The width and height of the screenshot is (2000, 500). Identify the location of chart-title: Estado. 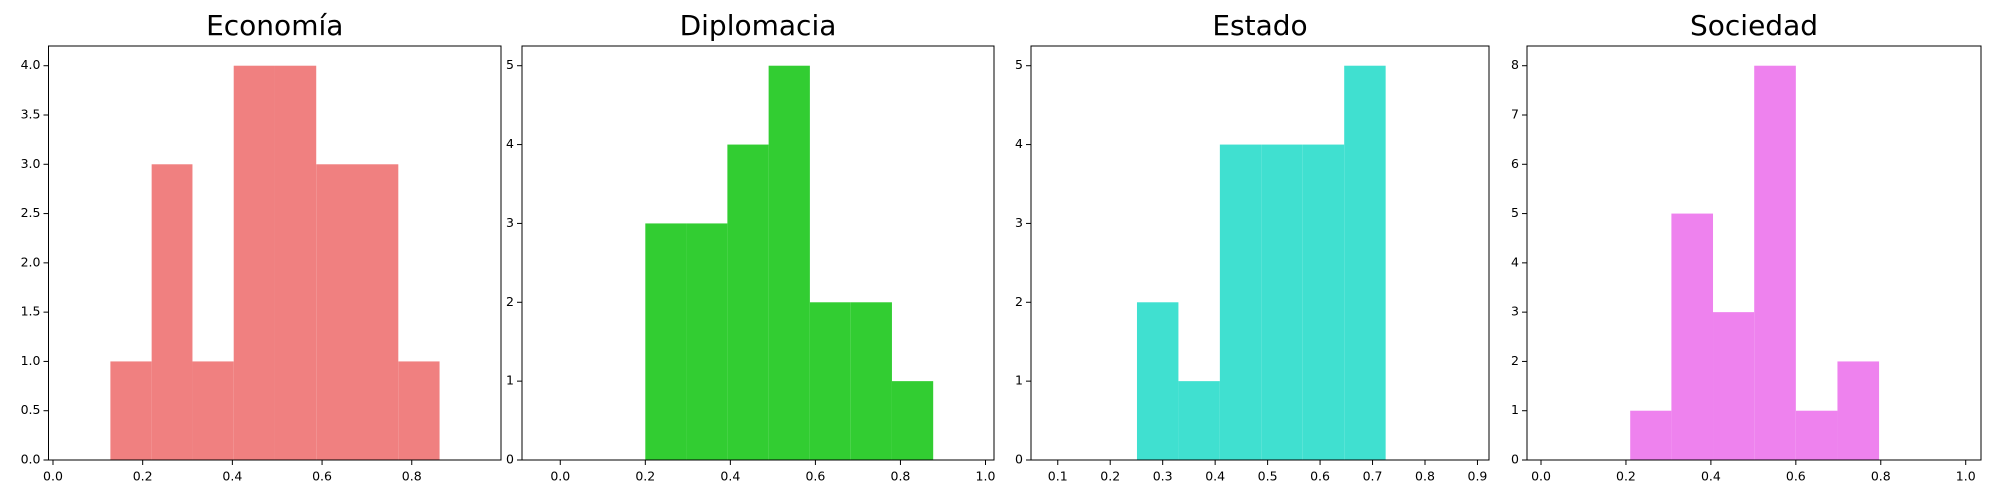
(1259, 25).